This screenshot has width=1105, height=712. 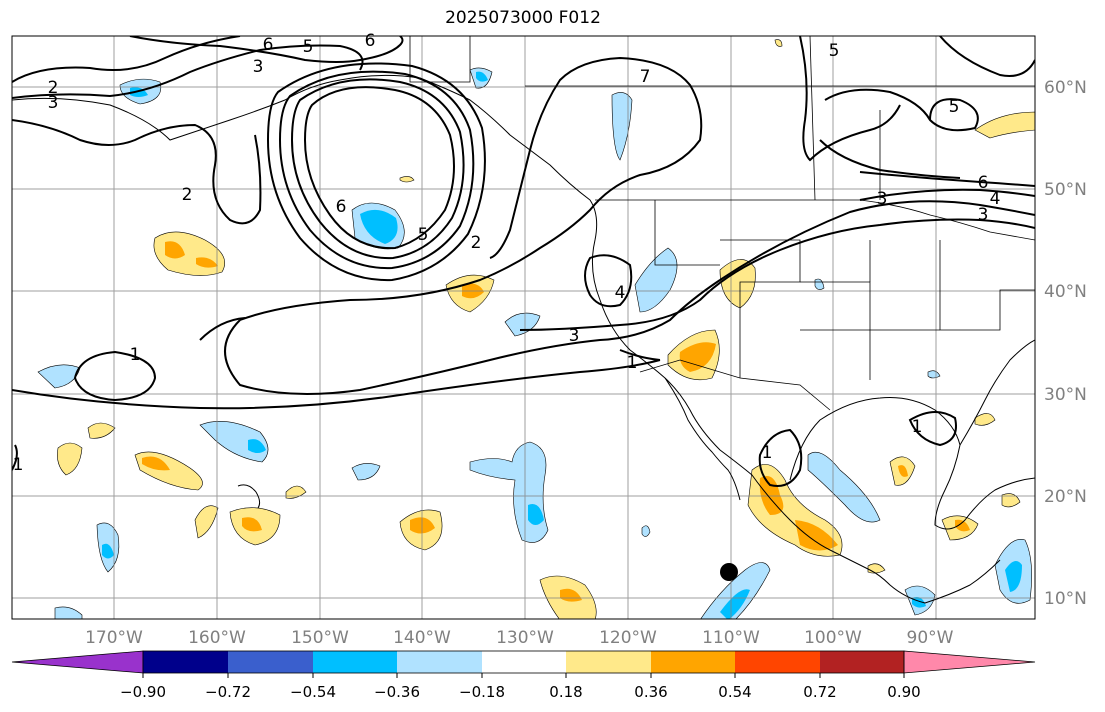 What do you see at coordinates (930, 638) in the screenshot?
I see `lon-tick-label: 90°W` at bounding box center [930, 638].